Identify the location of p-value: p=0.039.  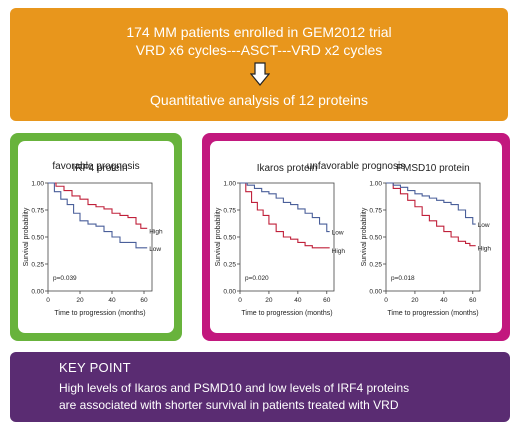
(65, 278).